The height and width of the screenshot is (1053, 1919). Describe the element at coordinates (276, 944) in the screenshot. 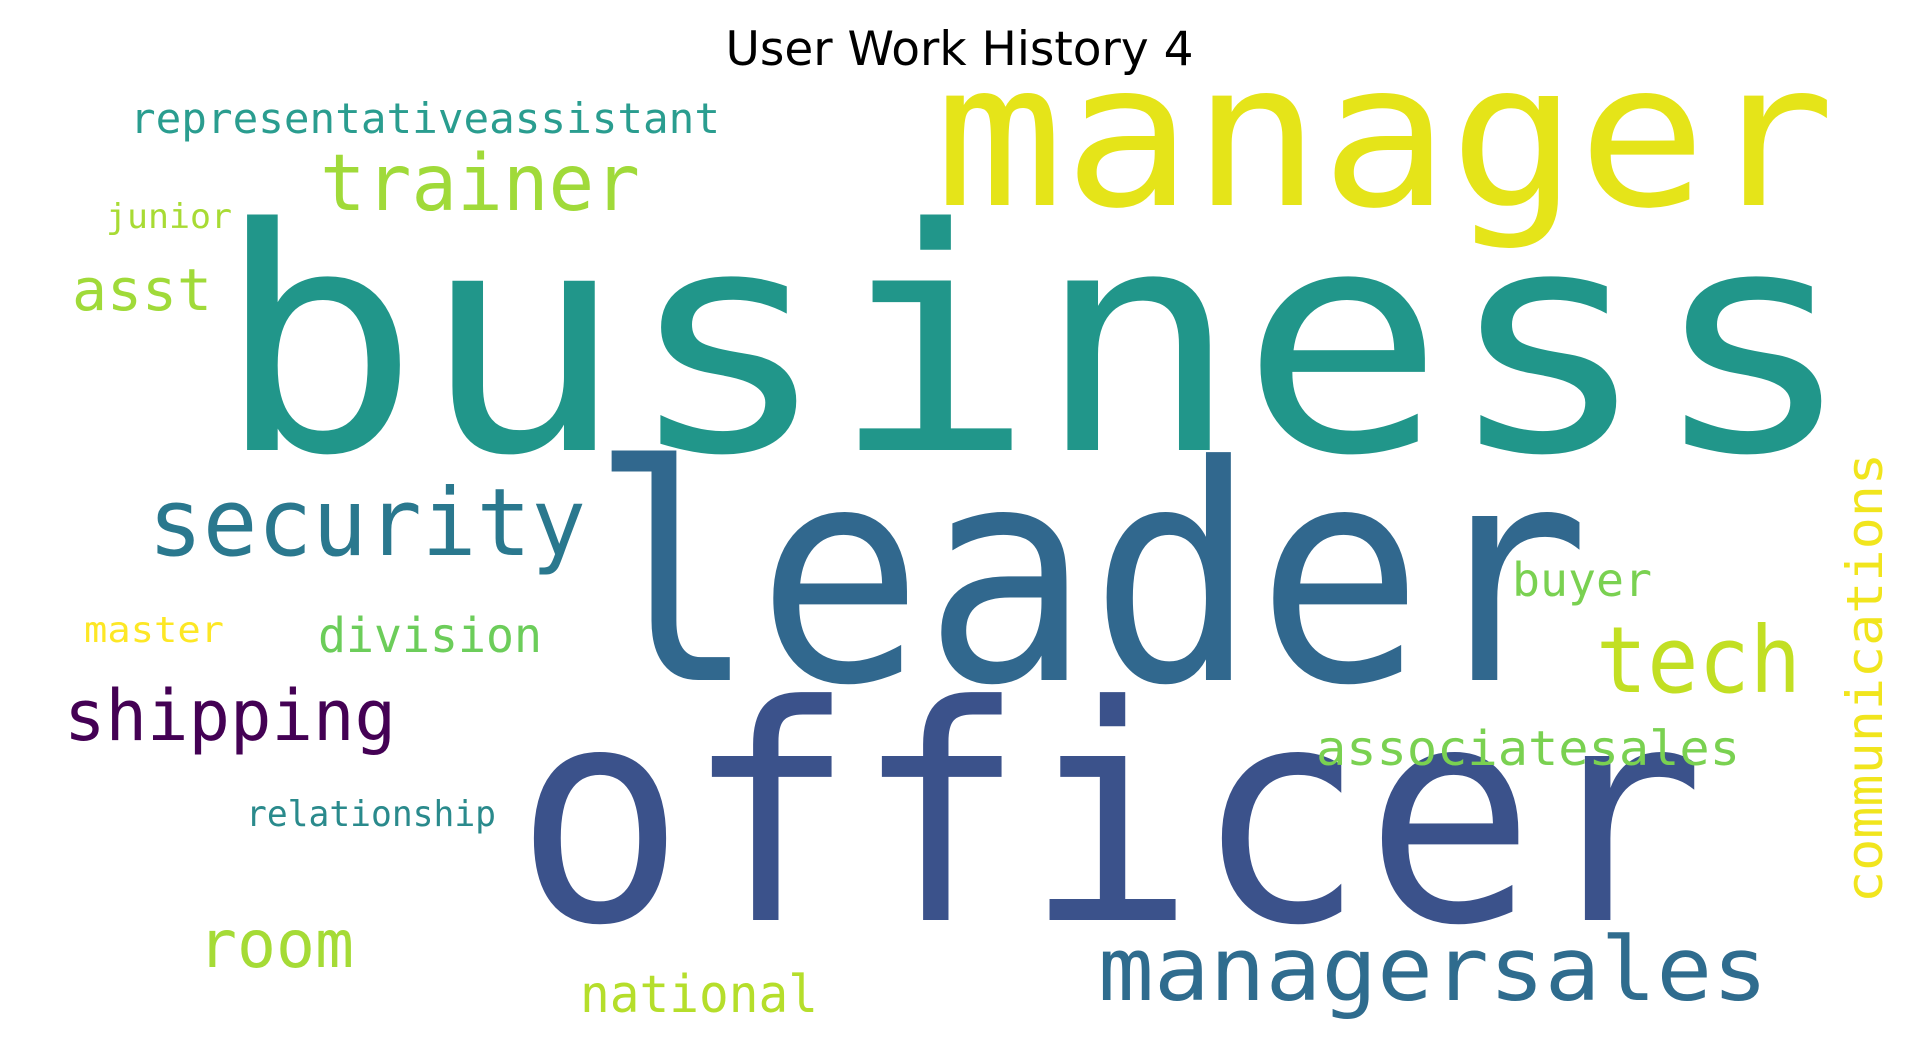

I see `word-room: room` at that location.